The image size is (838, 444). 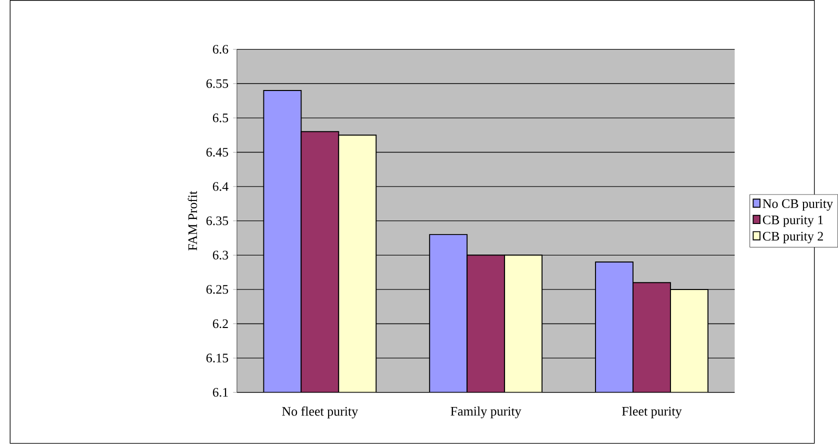 I want to click on legend-label: No CB purity, so click(x=797, y=205).